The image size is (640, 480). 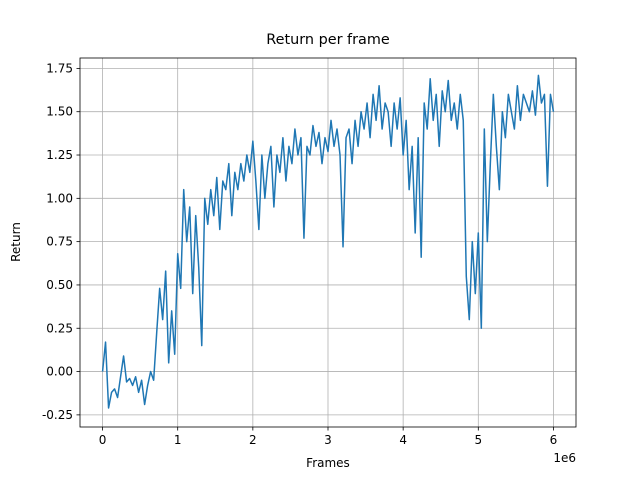 I want to click on y-tick-label: 1.50, so click(x=59, y=112).